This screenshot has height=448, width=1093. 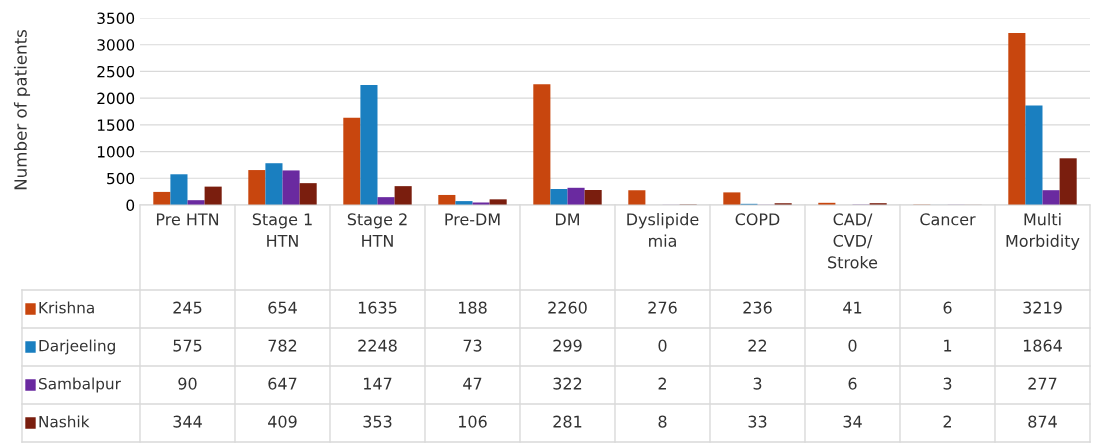 What do you see at coordinates (757, 421) in the screenshot?
I see `data-label: 33` at bounding box center [757, 421].